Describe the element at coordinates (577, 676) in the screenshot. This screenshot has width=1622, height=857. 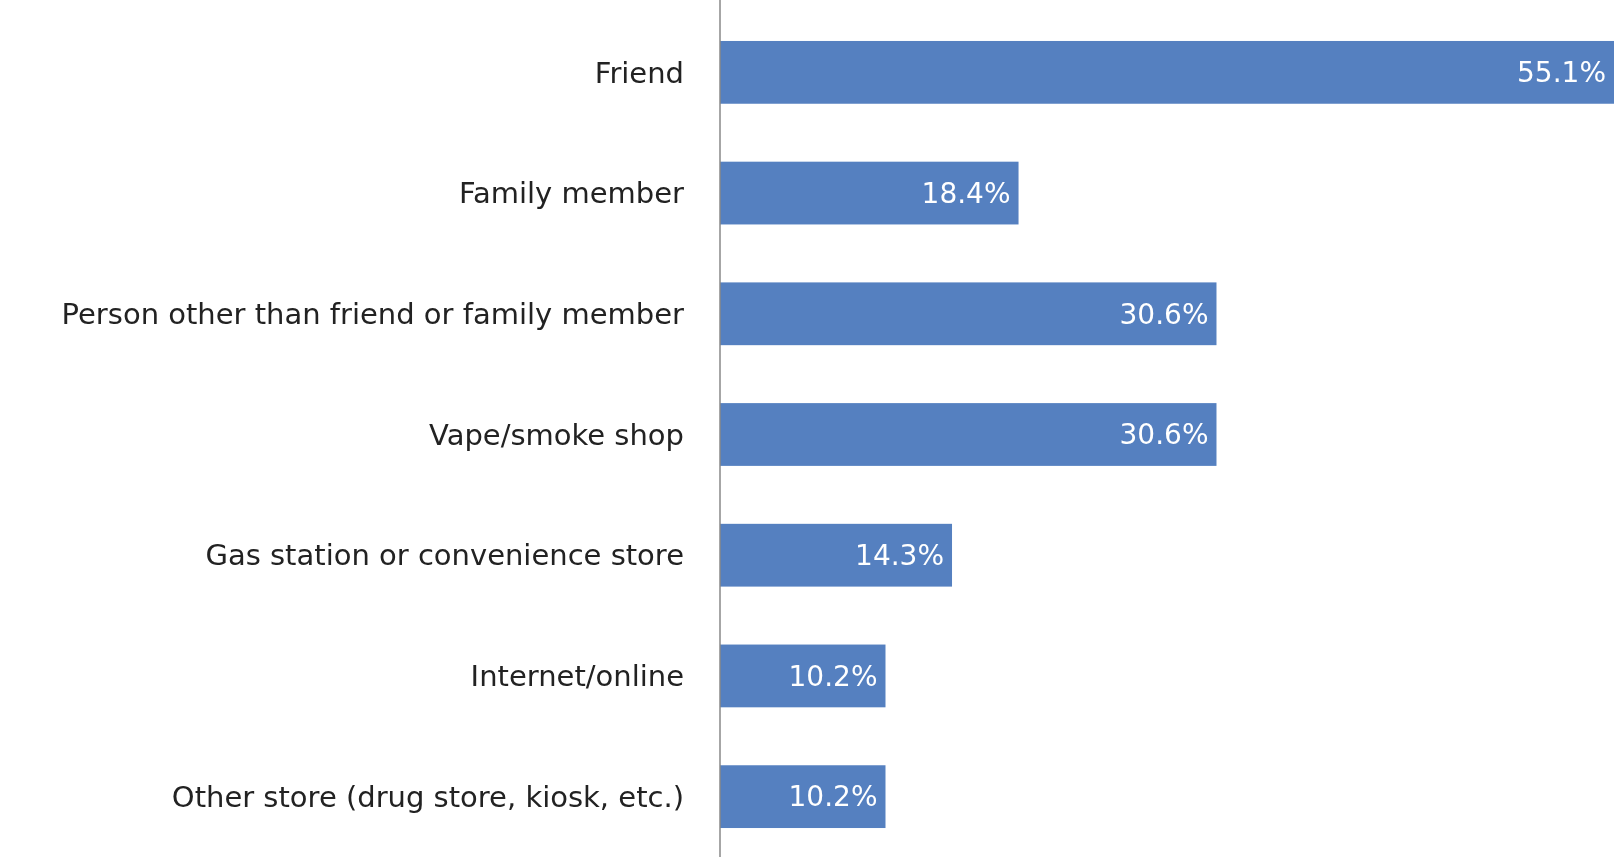
I see `y-tick-label: Internet/online` at that location.